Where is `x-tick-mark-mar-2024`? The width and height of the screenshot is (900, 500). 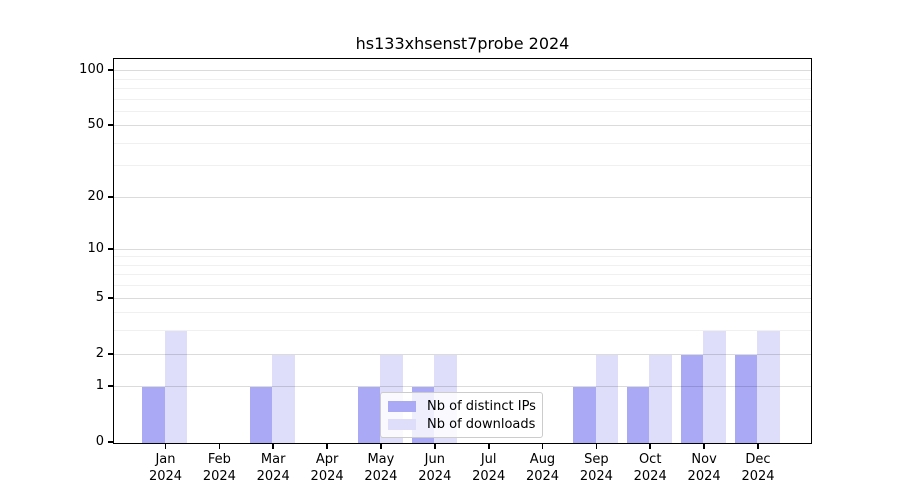
x-tick-mark-mar-2024 is located at coordinates (273, 446).